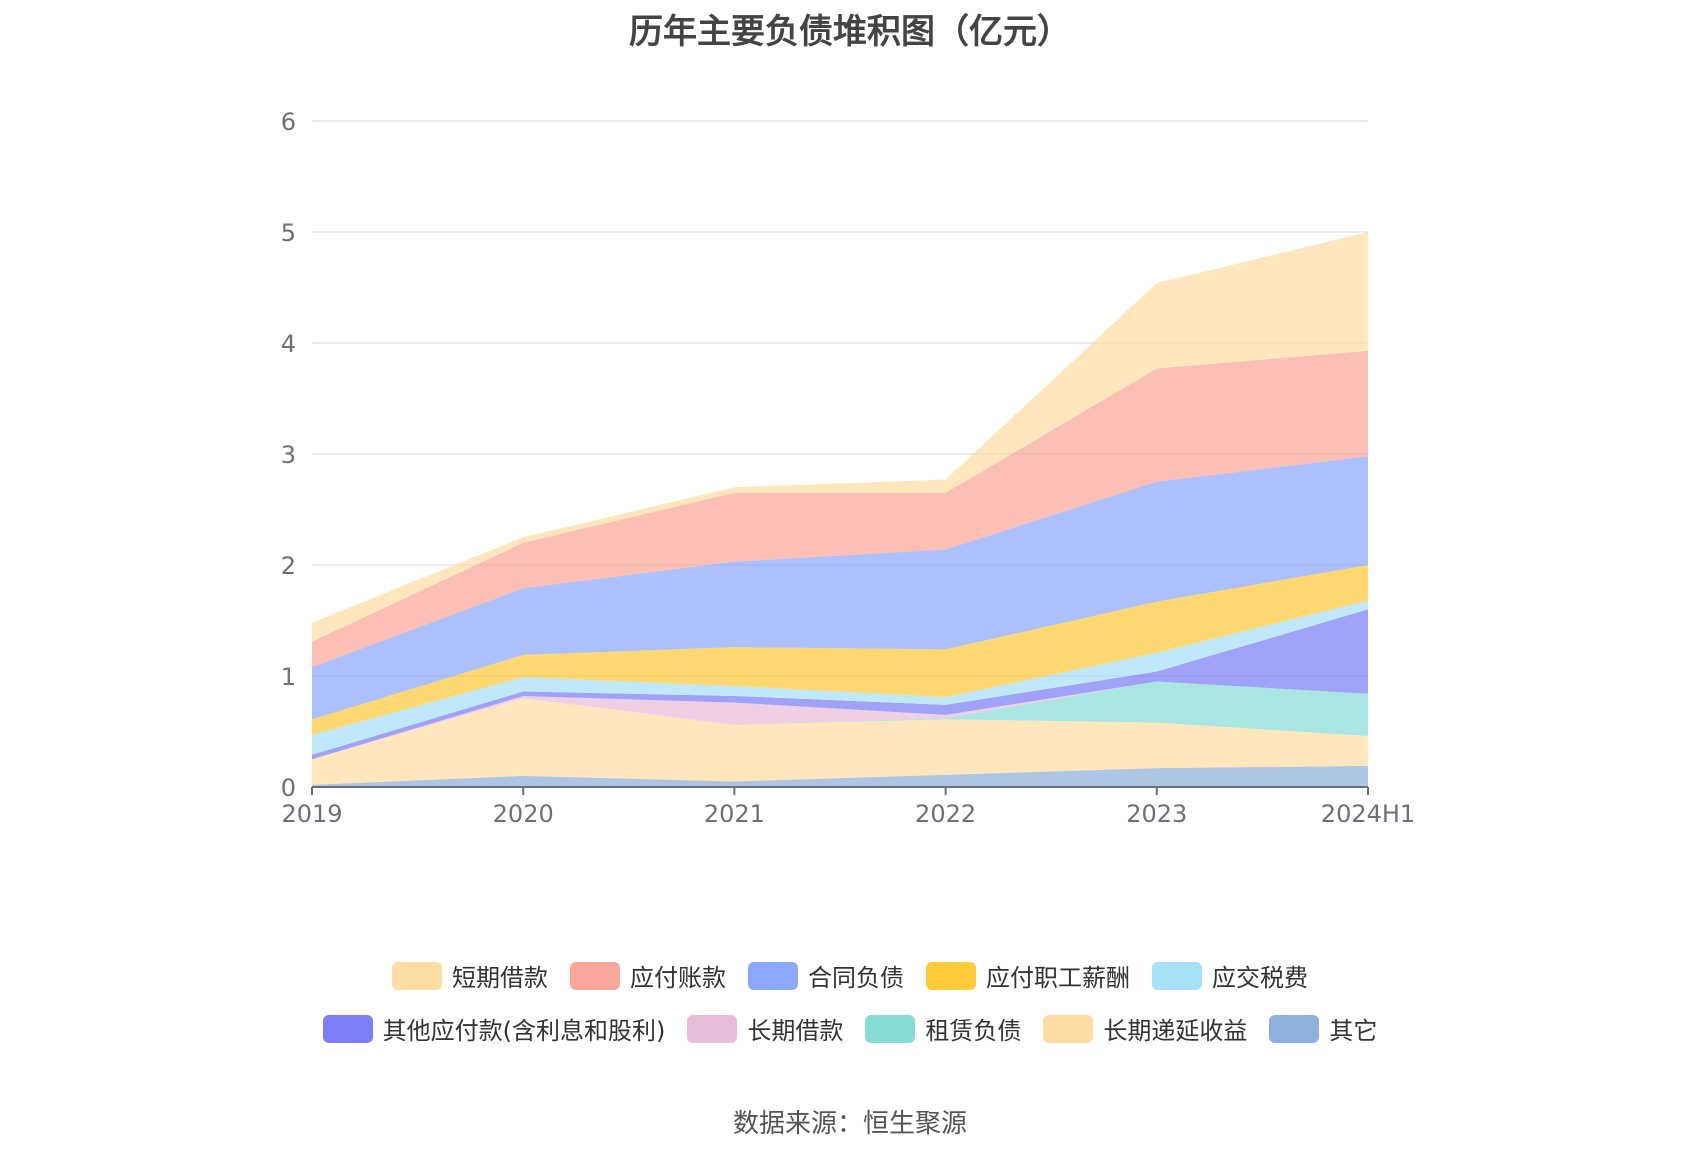 The height and width of the screenshot is (1150, 1700). I want to click on legend-item: 应付账款, so click(648, 975).